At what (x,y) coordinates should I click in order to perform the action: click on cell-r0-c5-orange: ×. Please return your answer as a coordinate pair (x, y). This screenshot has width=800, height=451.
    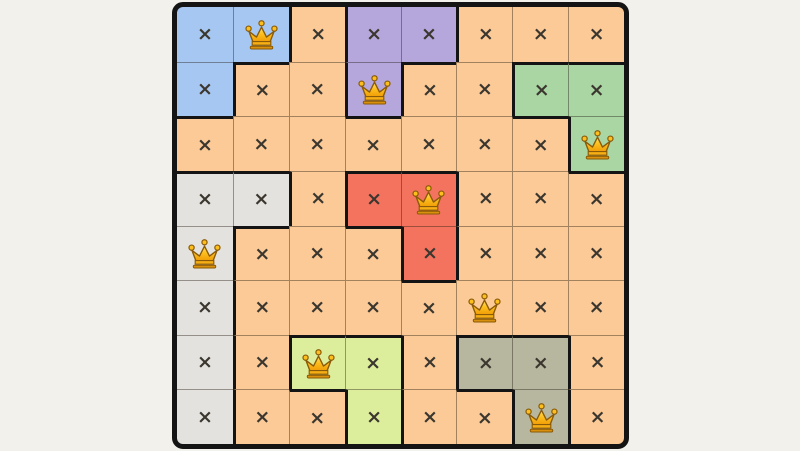
    Looking at the image, I should click on (484, 34).